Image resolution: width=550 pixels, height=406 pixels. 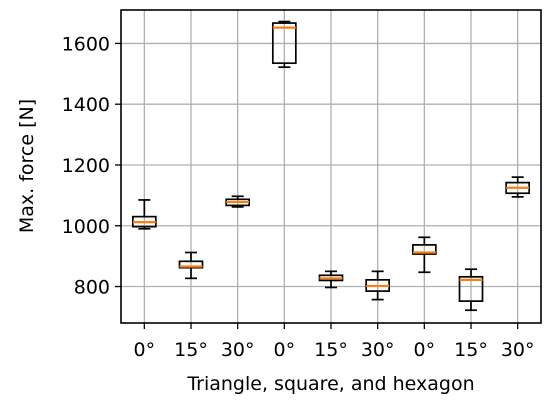 What do you see at coordinates (86, 227) in the screenshot?
I see `y-tick-label: 1000` at bounding box center [86, 227].